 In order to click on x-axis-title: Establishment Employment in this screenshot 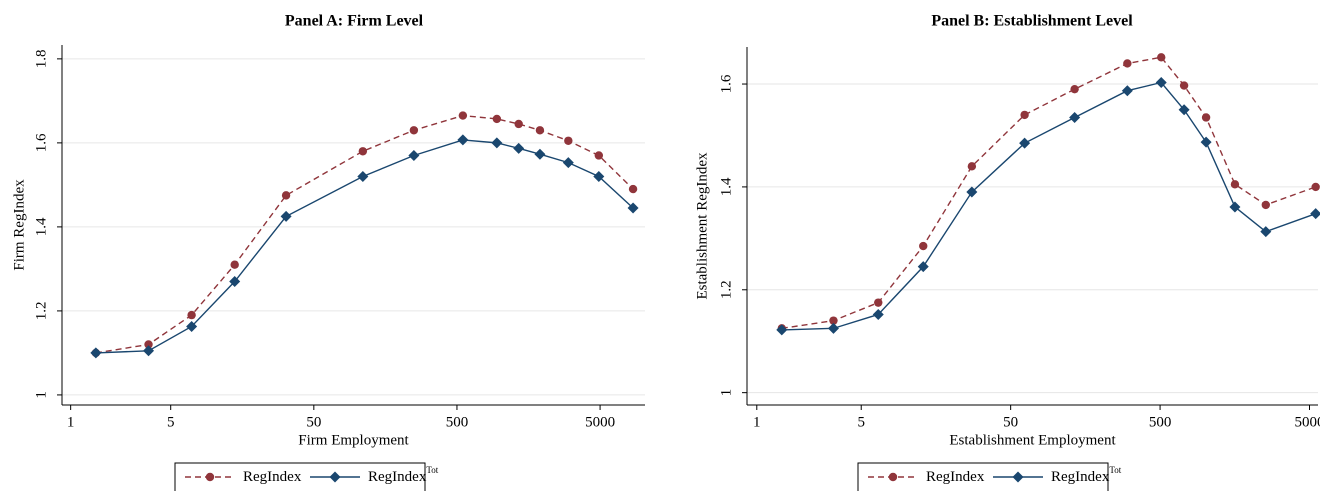, I will do `click(1032, 440)`.